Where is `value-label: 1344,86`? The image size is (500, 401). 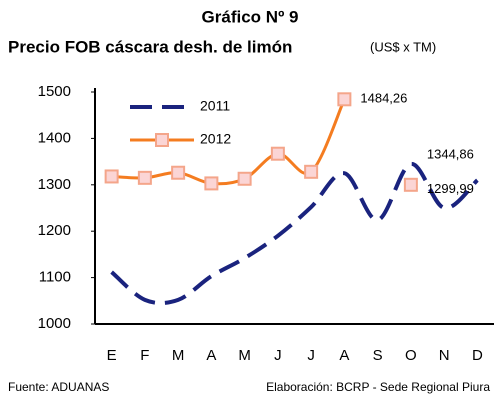 value-label: 1344,86 is located at coordinates (450, 153).